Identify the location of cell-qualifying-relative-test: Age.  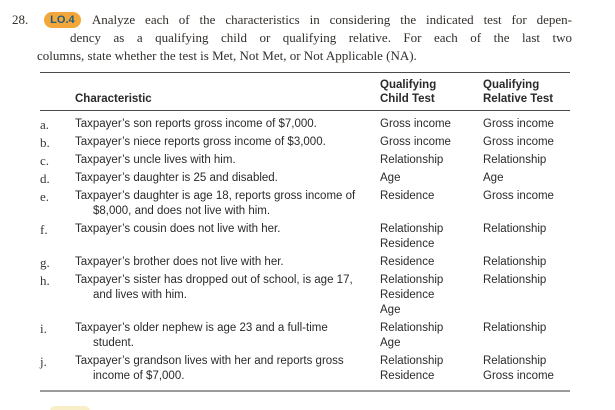
(526, 178).